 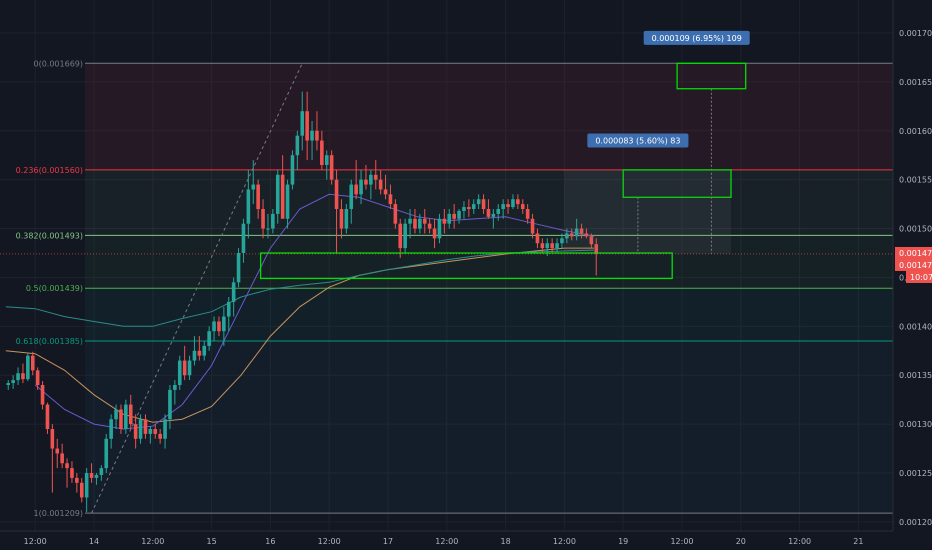 What do you see at coordinates (58, 513) in the screenshot?
I see `fib-label: 1(0.001209)` at bounding box center [58, 513].